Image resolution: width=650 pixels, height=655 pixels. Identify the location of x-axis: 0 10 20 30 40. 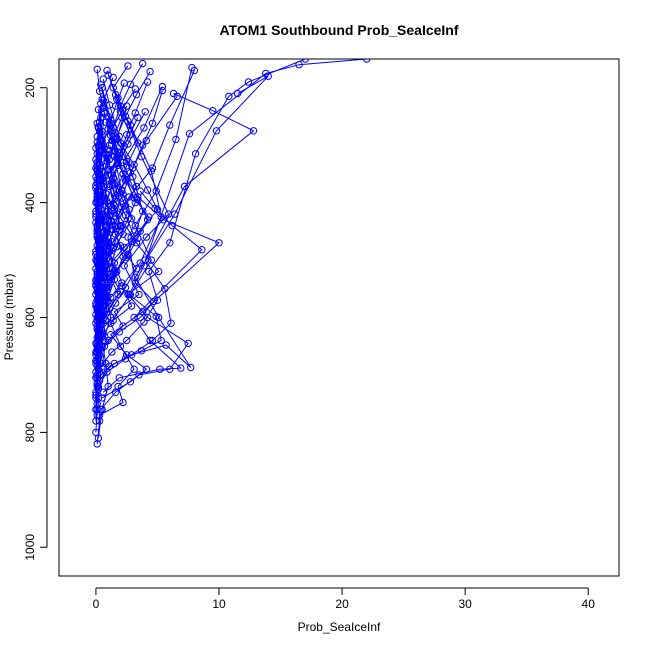
(344, 599).